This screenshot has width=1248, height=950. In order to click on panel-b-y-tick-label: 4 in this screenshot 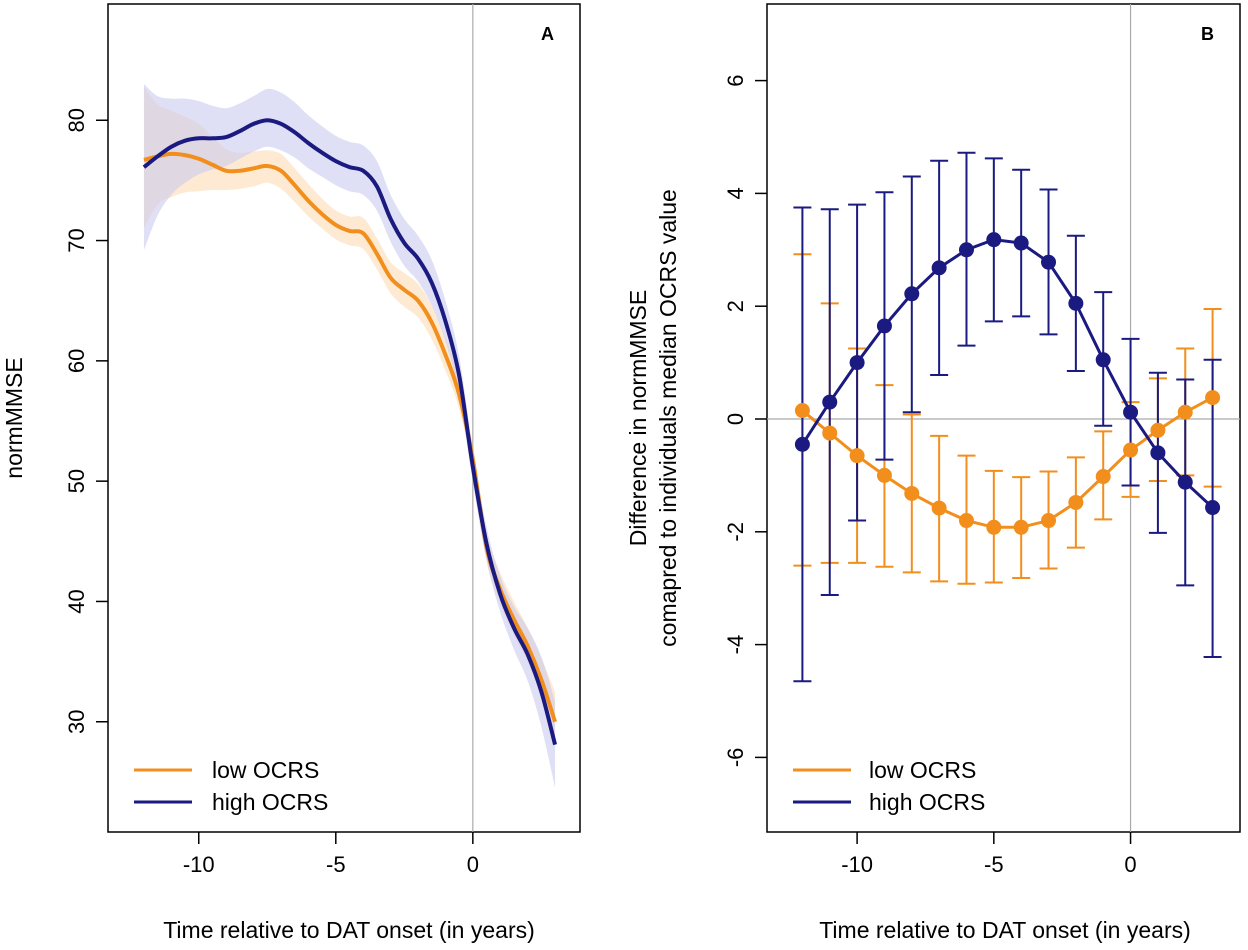, I will do `click(735, 193)`.